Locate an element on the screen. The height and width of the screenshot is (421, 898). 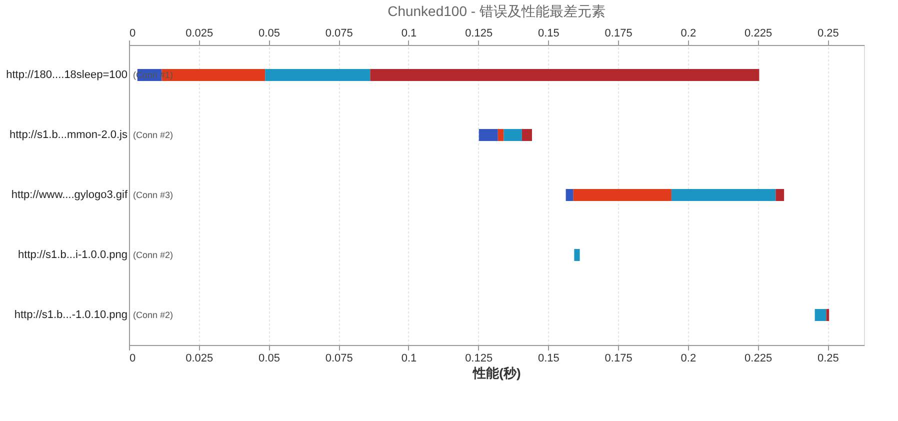
x-tick-label: 0 is located at coordinates (133, 34).